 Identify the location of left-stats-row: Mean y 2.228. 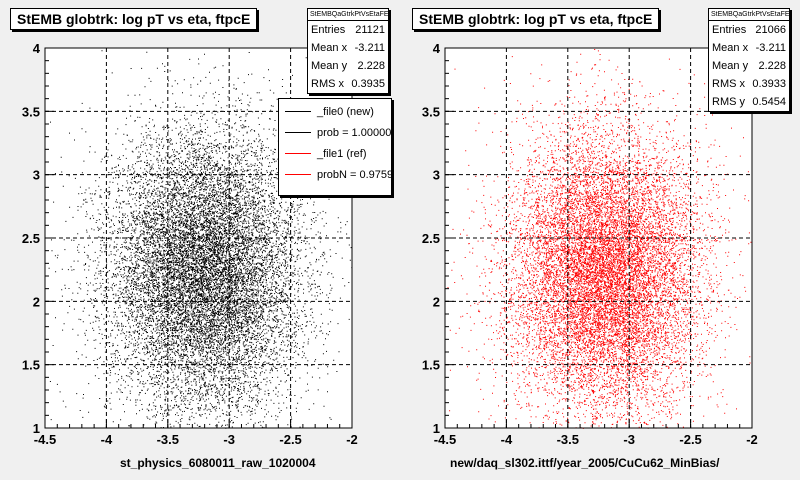
(348, 66).